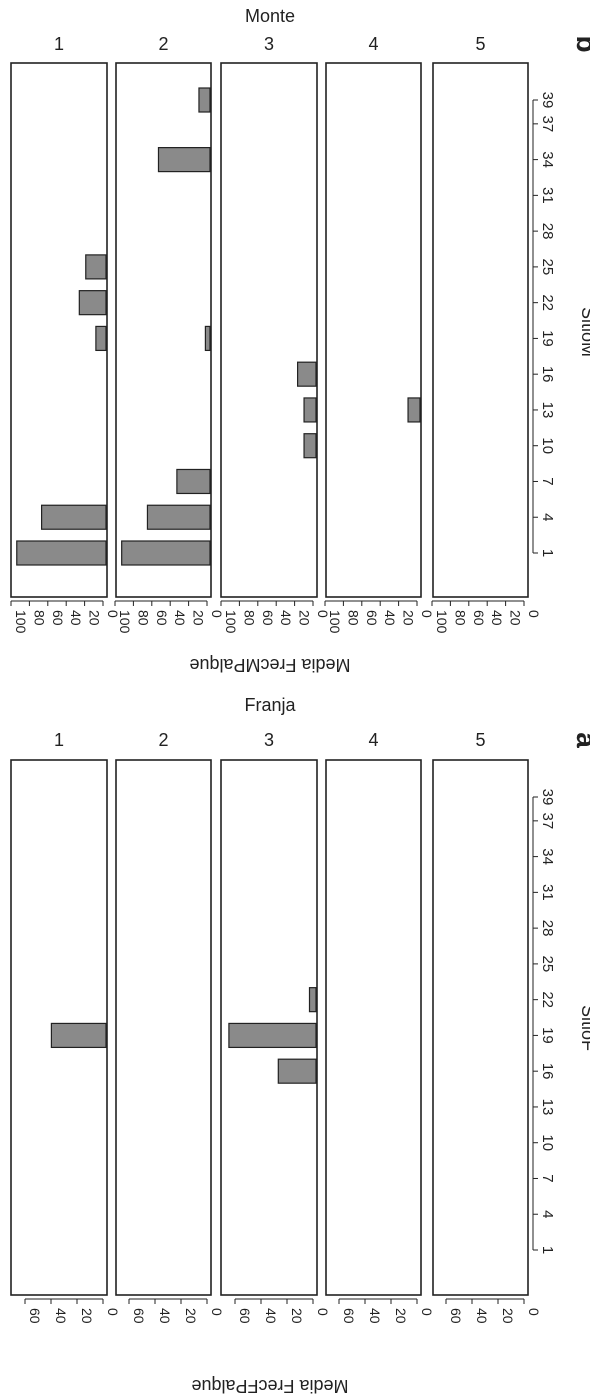 This screenshot has width=590, height=1396. What do you see at coordinates (547, 928) in the screenshot?
I see `chart-a-site-tick-label-28: 28` at bounding box center [547, 928].